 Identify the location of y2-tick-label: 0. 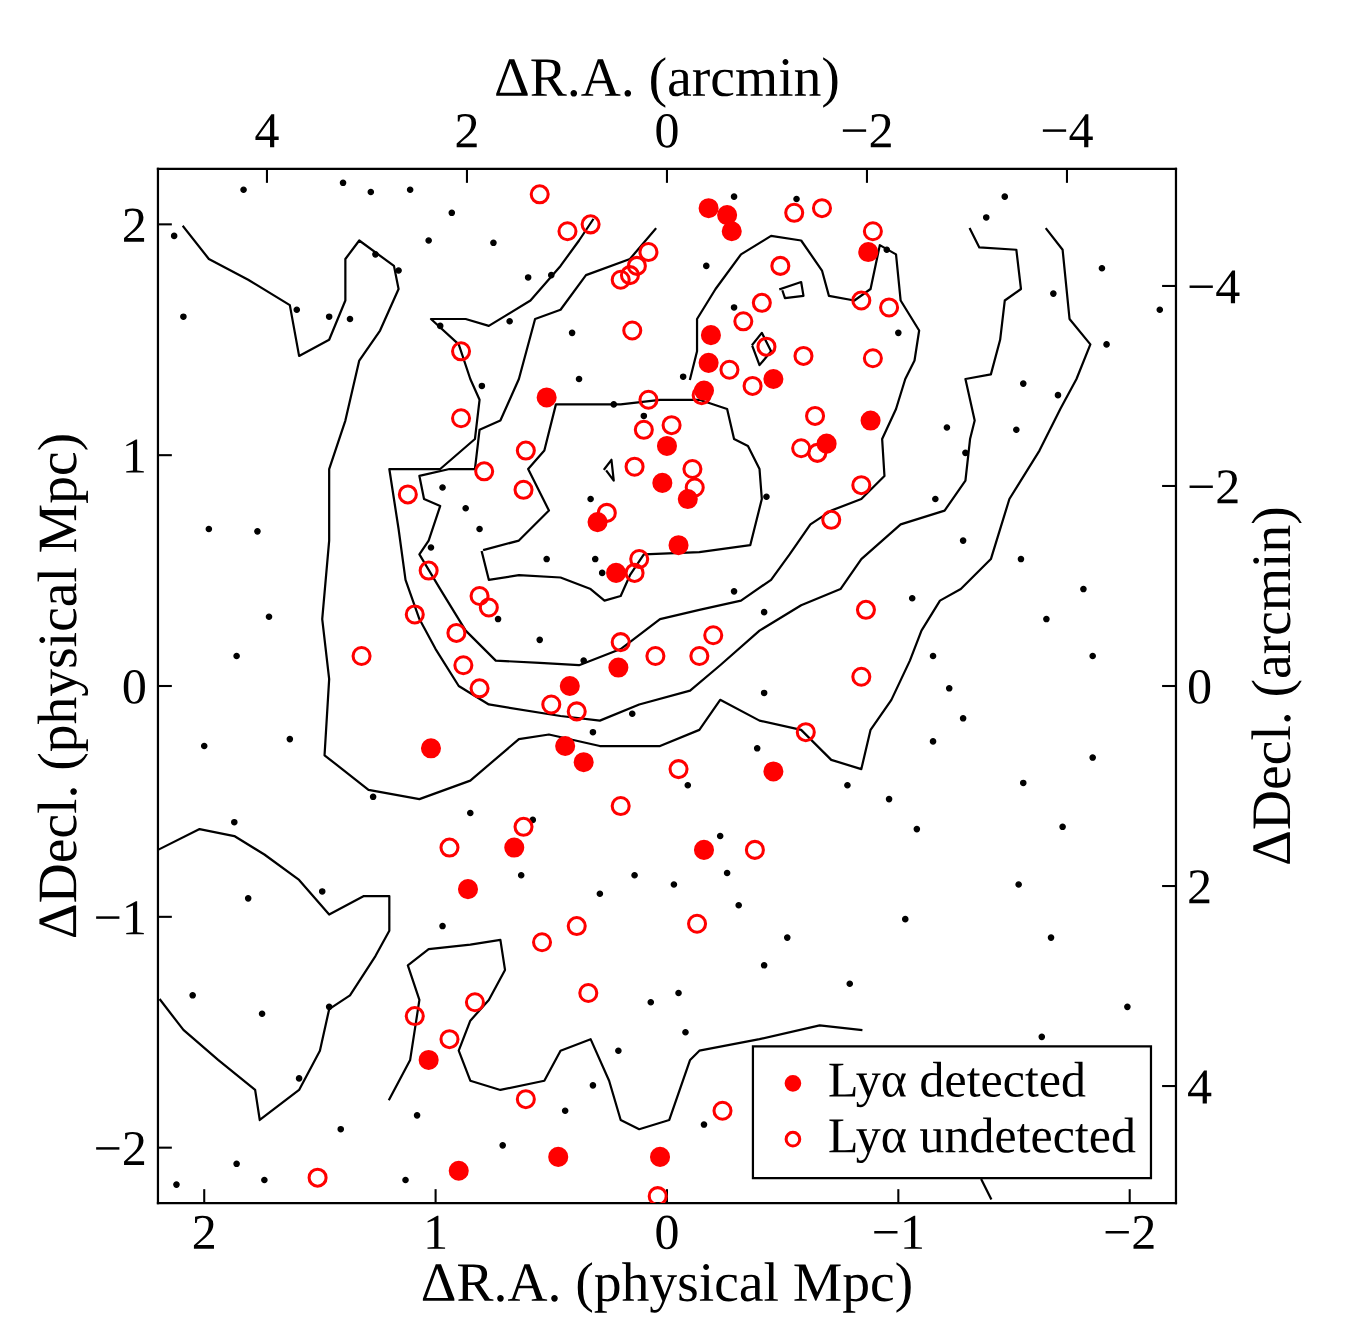
(1199, 687).